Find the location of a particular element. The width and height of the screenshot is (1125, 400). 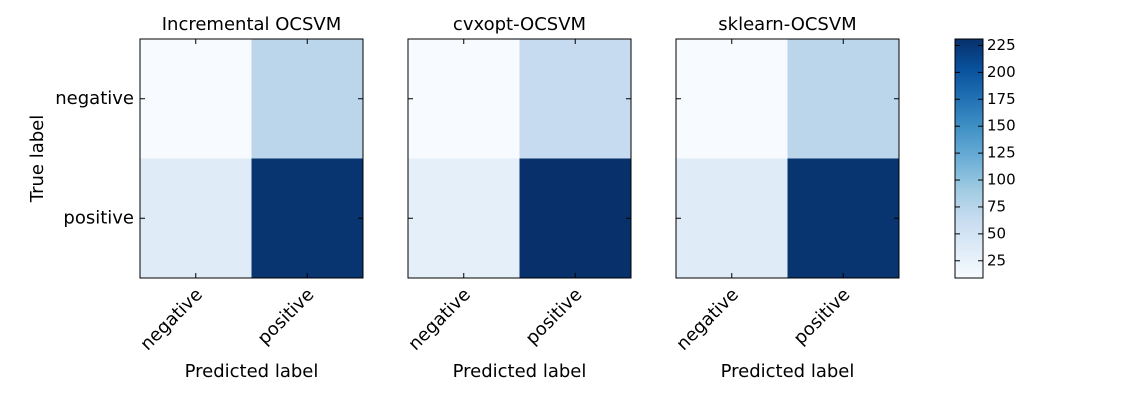

y-tick-label: positive is located at coordinates (98, 217).